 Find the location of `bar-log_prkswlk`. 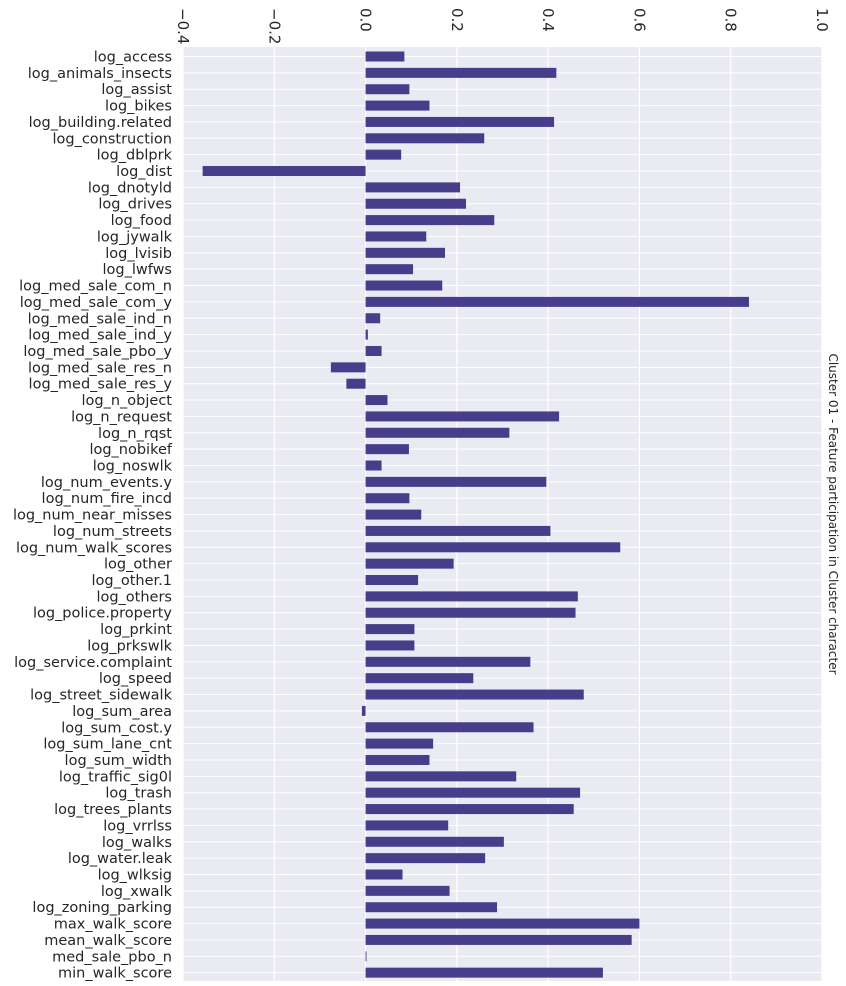

bar-log_prkswlk is located at coordinates (390, 645).